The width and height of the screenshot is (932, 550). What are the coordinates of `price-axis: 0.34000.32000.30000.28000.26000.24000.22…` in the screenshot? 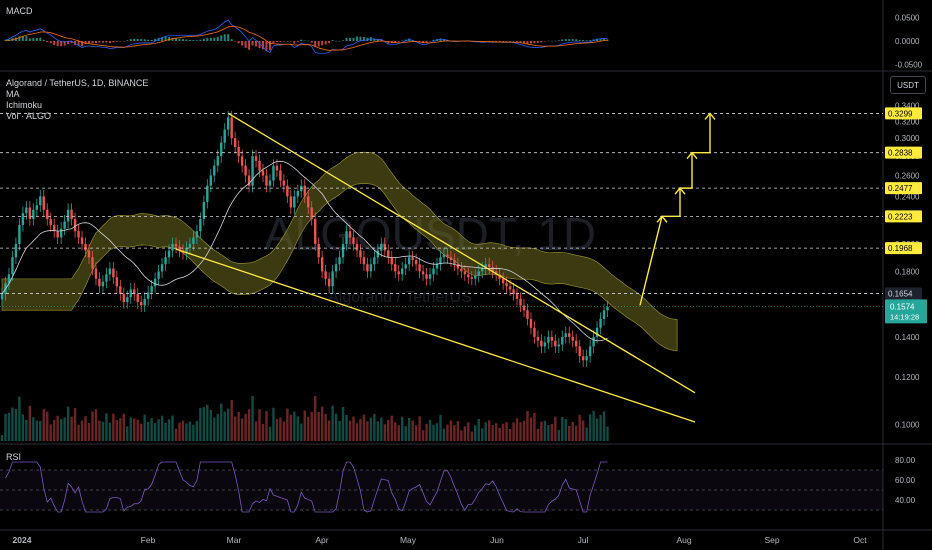 It's located at (906, 259).